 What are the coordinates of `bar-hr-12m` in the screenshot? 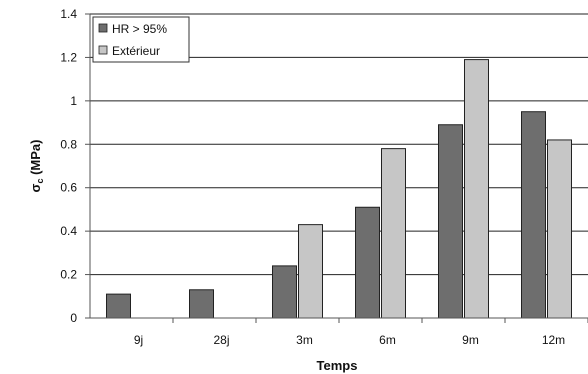 It's located at (533, 215).